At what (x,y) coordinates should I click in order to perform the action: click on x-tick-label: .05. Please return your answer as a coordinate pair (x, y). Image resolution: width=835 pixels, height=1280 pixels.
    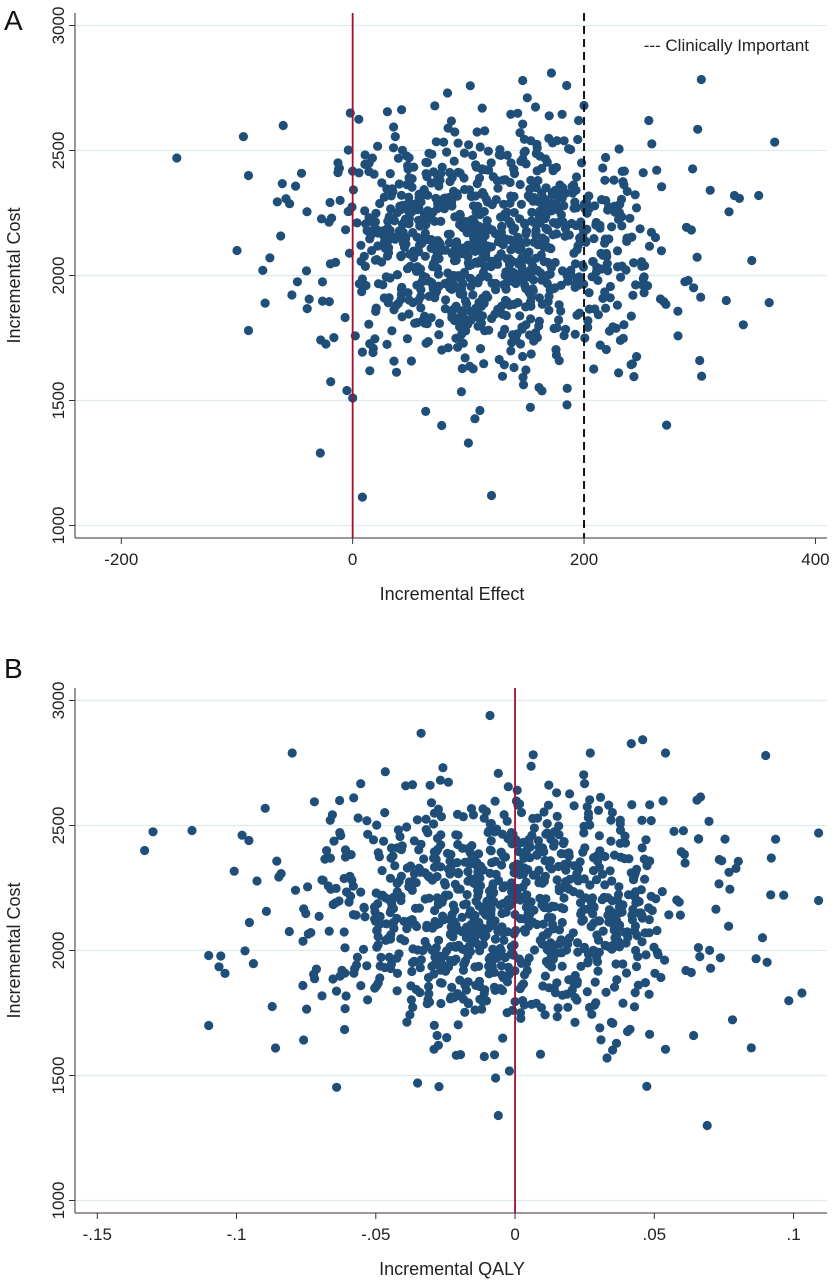
    Looking at the image, I should click on (654, 1234).